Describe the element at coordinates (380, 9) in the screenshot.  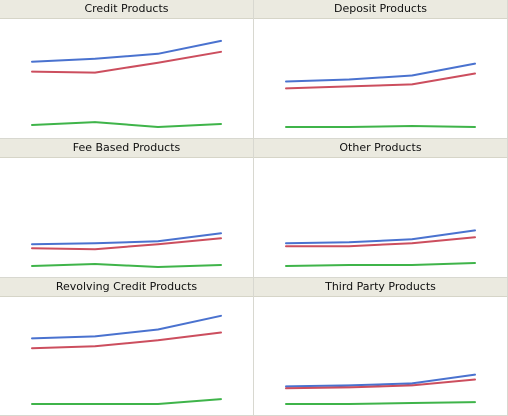
I see `chart-title: Deposit Products` at that location.